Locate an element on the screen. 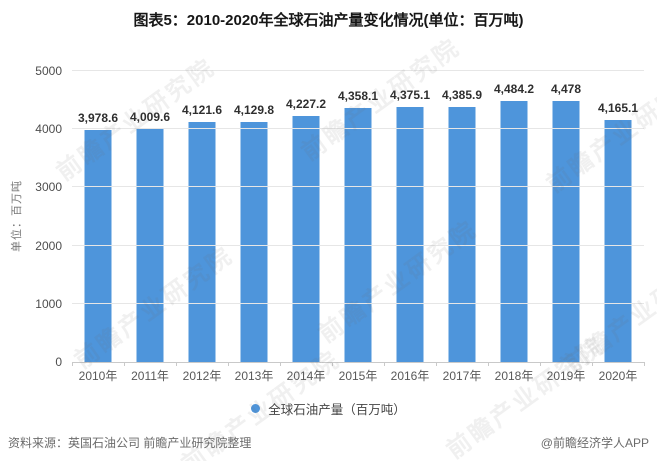 The height and width of the screenshot is (461, 657). source-note: 资料来源：英国石油公司 前瞻产业研究院整理 is located at coordinates (130, 443).